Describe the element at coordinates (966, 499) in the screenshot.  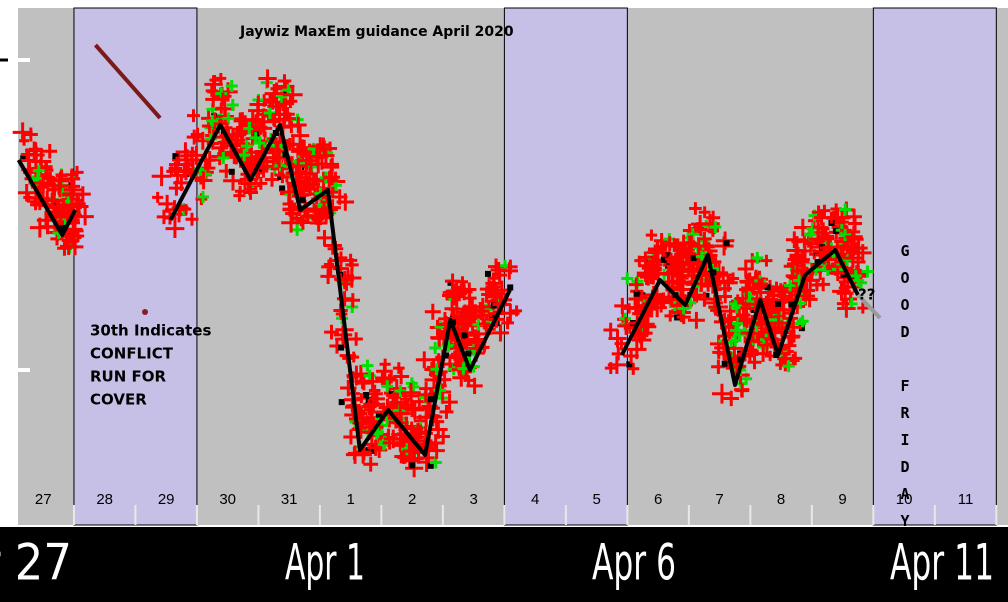
I see `x-tick-label: 11` at that location.